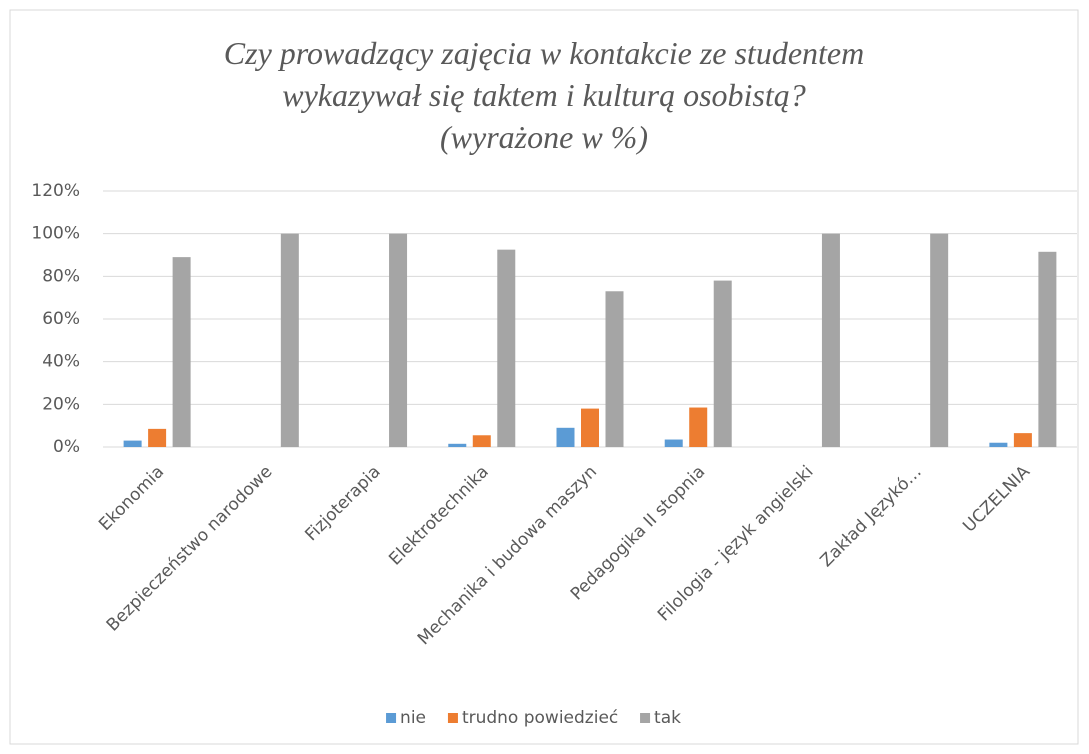  Describe the element at coordinates (55, 191) in the screenshot. I see `y-tick-label: 120%` at that location.